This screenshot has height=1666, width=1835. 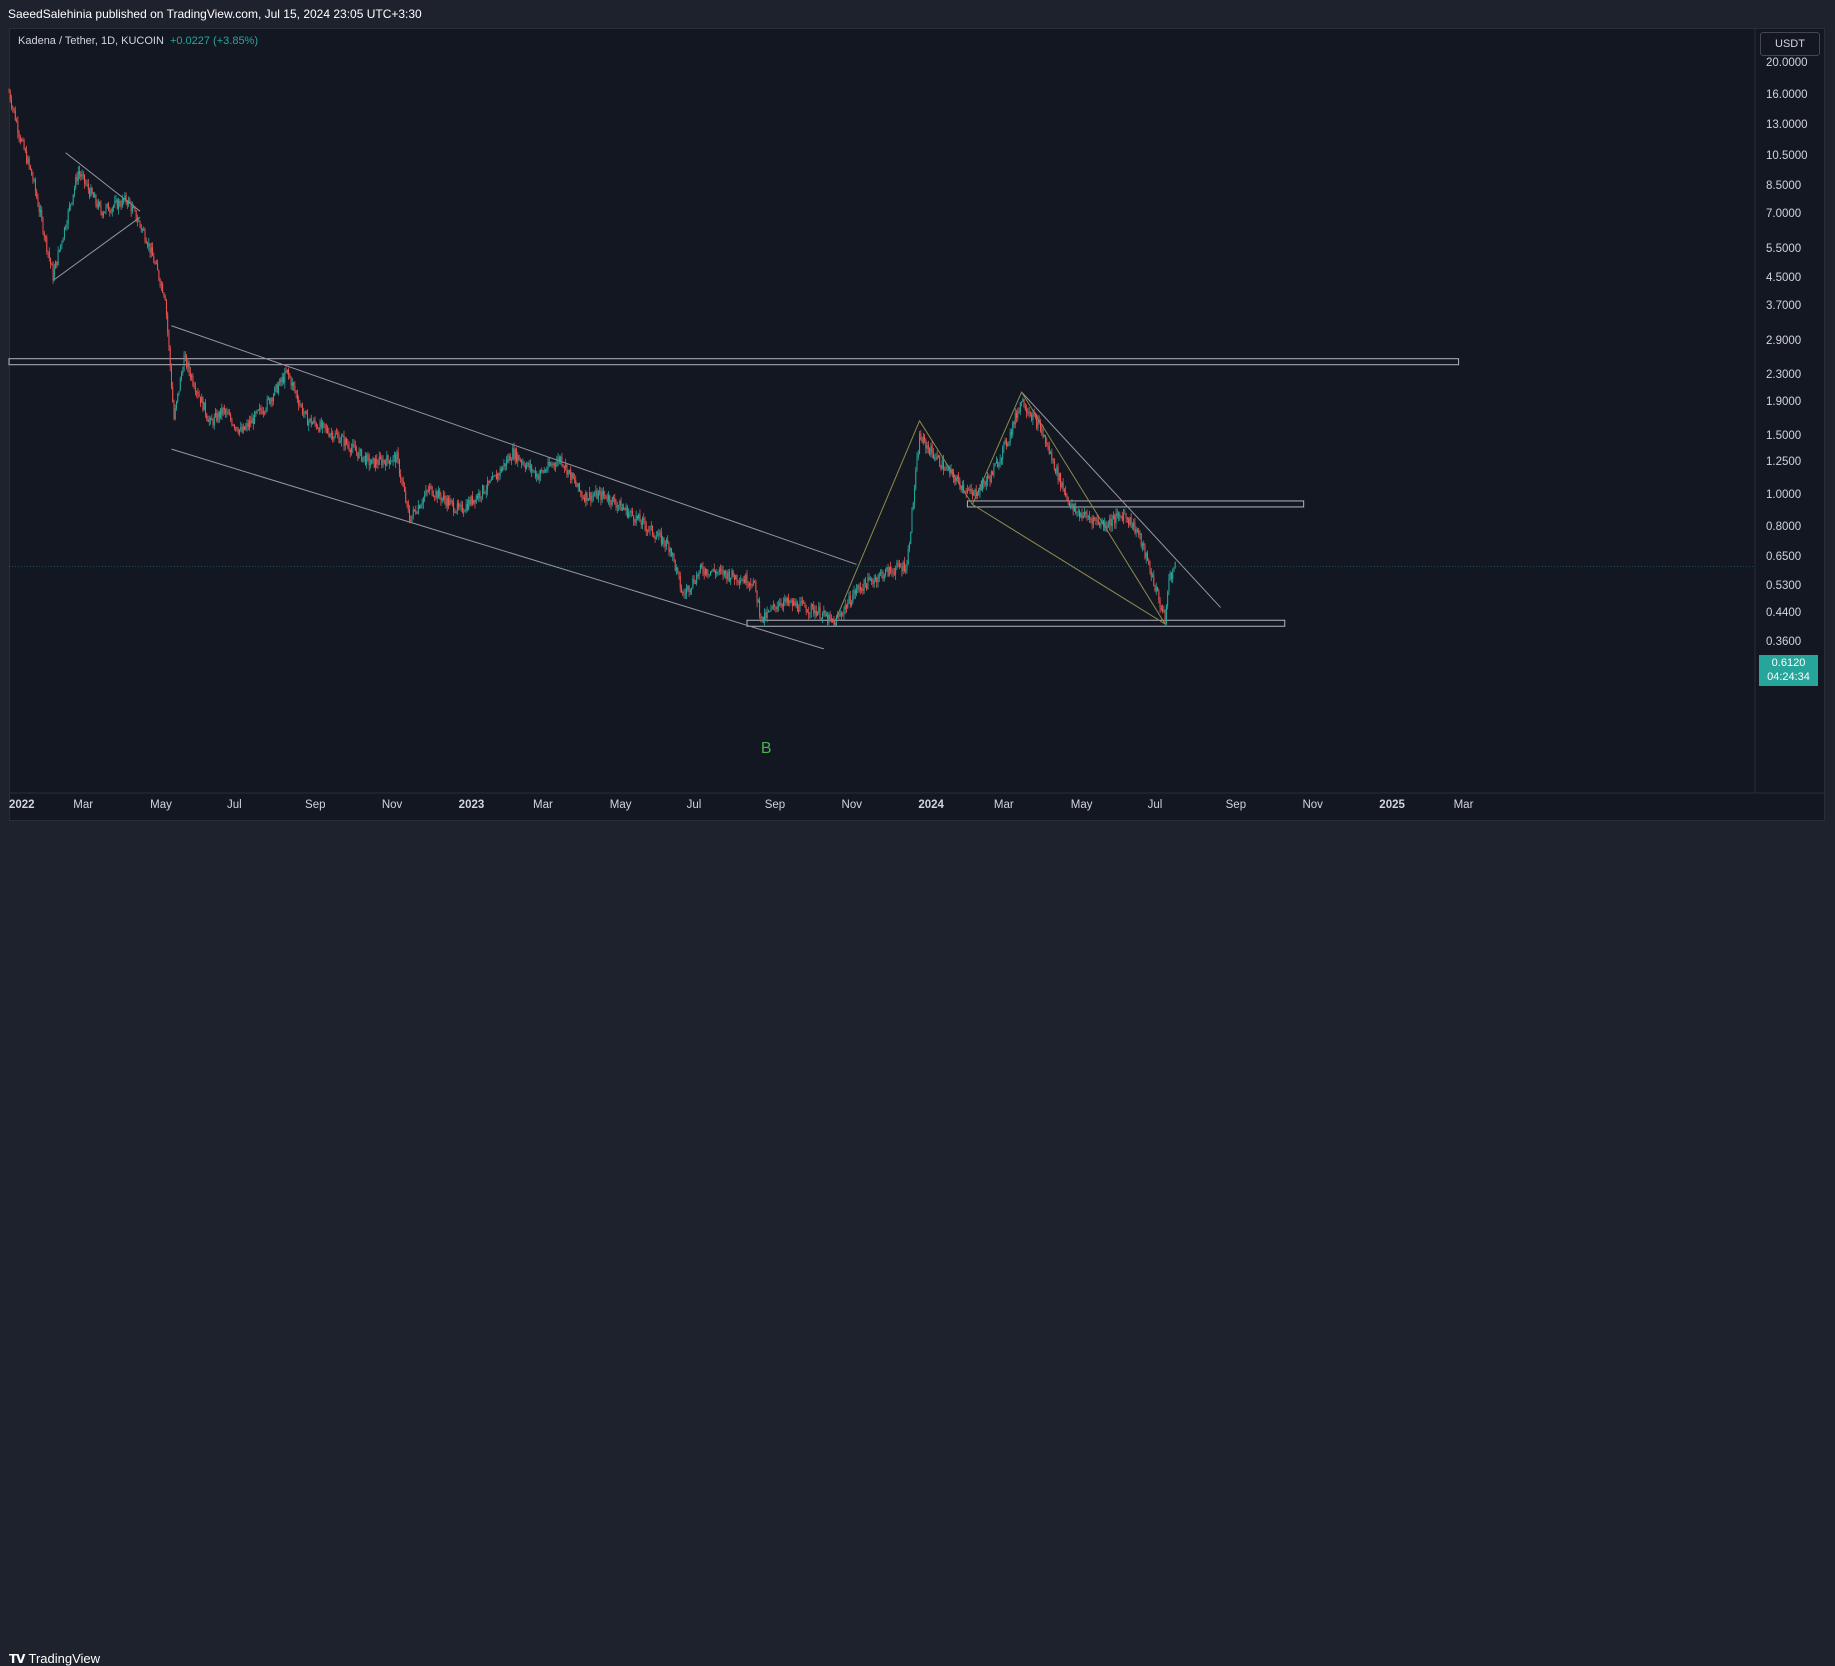 What do you see at coordinates (22, 805) in the screenshot?
I see `time-tick: 2022` at bounding box center [22, 805].